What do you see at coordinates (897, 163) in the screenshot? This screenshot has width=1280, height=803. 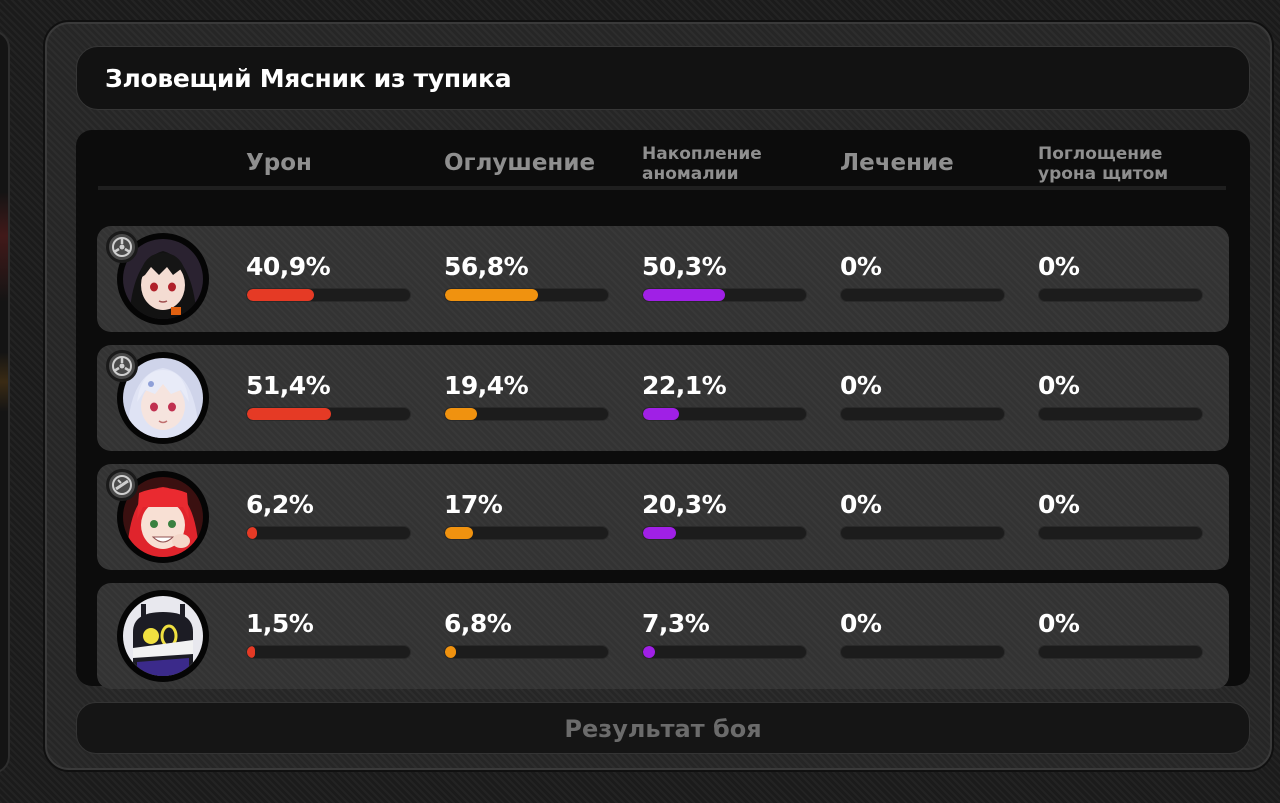 I see `col-healing-header: Лечение` at bounding box center [897, 163].